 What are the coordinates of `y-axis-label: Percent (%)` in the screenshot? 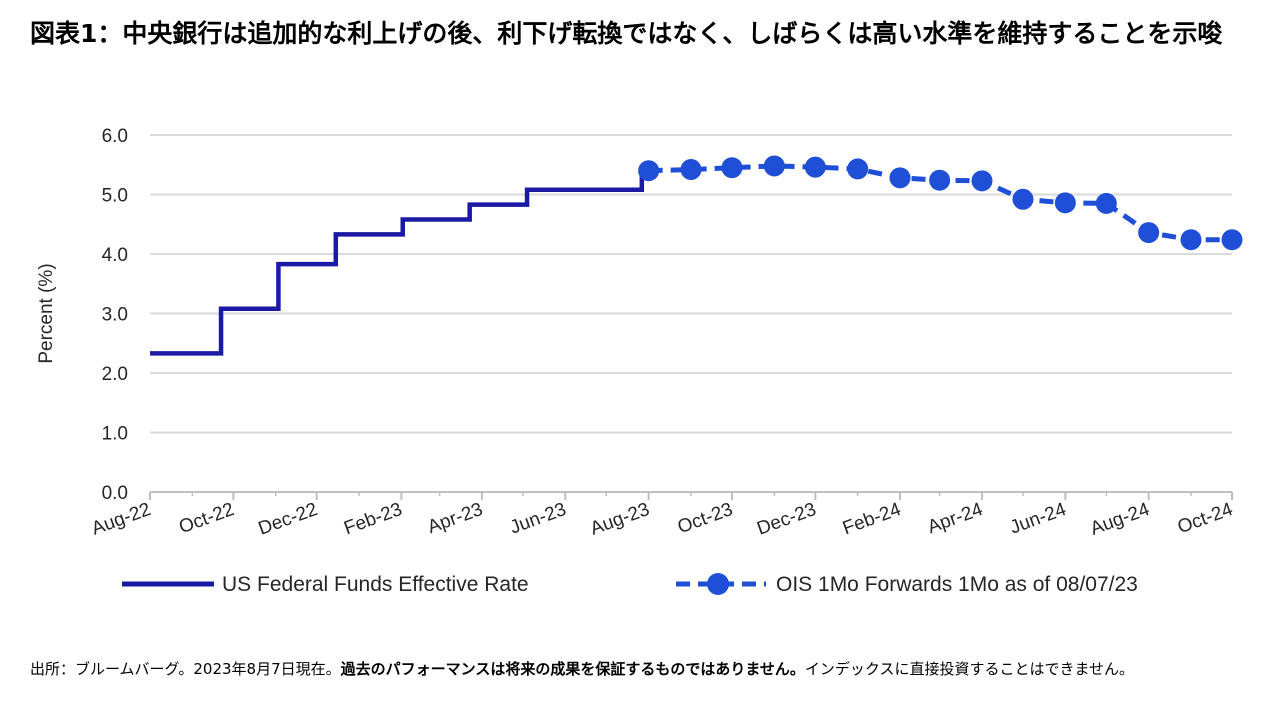 It's located at (46, 313).